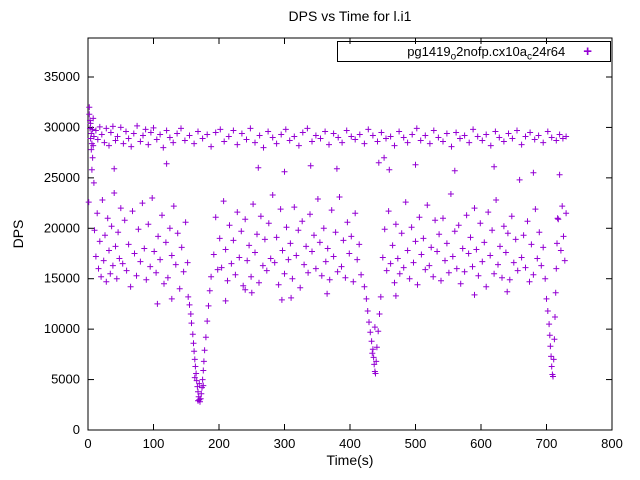 The image size is (640, 480). Describe the element at coordinates (62, 227) in the screenshot. I see `y-tick-label: 20000` at that location.